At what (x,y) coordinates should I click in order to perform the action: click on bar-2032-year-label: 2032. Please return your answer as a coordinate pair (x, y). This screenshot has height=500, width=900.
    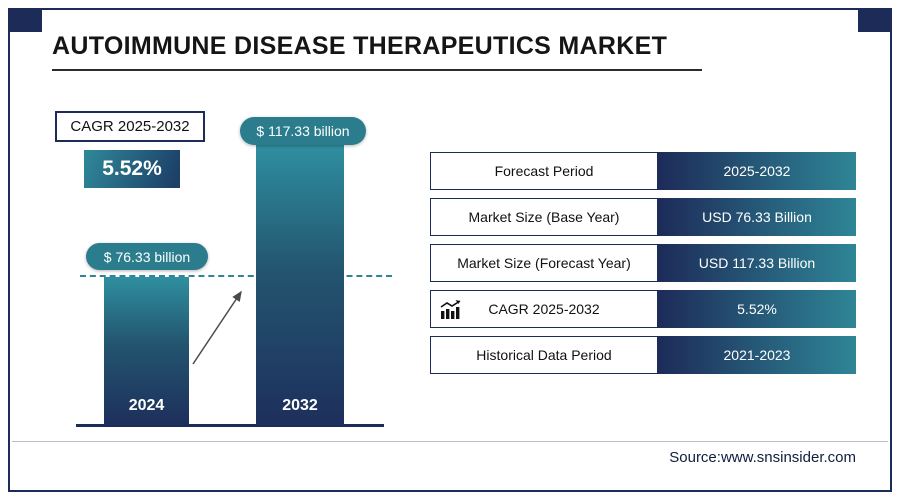
    Looking at the image, I should click on (300, 405).